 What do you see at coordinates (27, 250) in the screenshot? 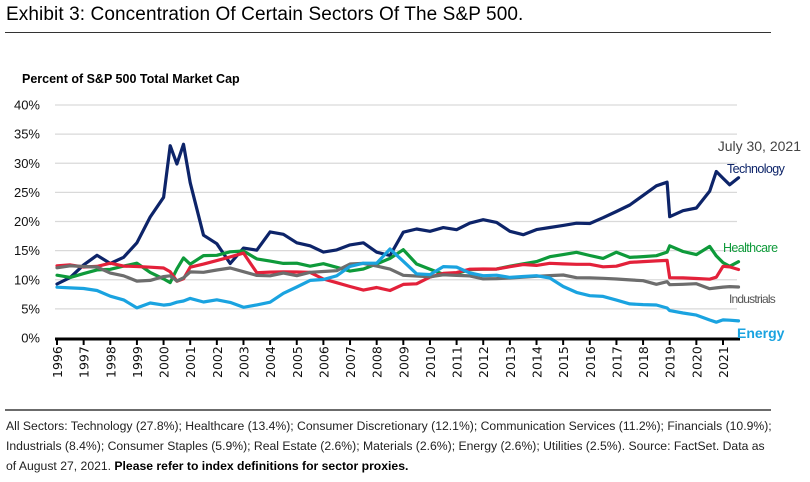
I see `y-tick-label: 15%` at bounding box center [27, 250].